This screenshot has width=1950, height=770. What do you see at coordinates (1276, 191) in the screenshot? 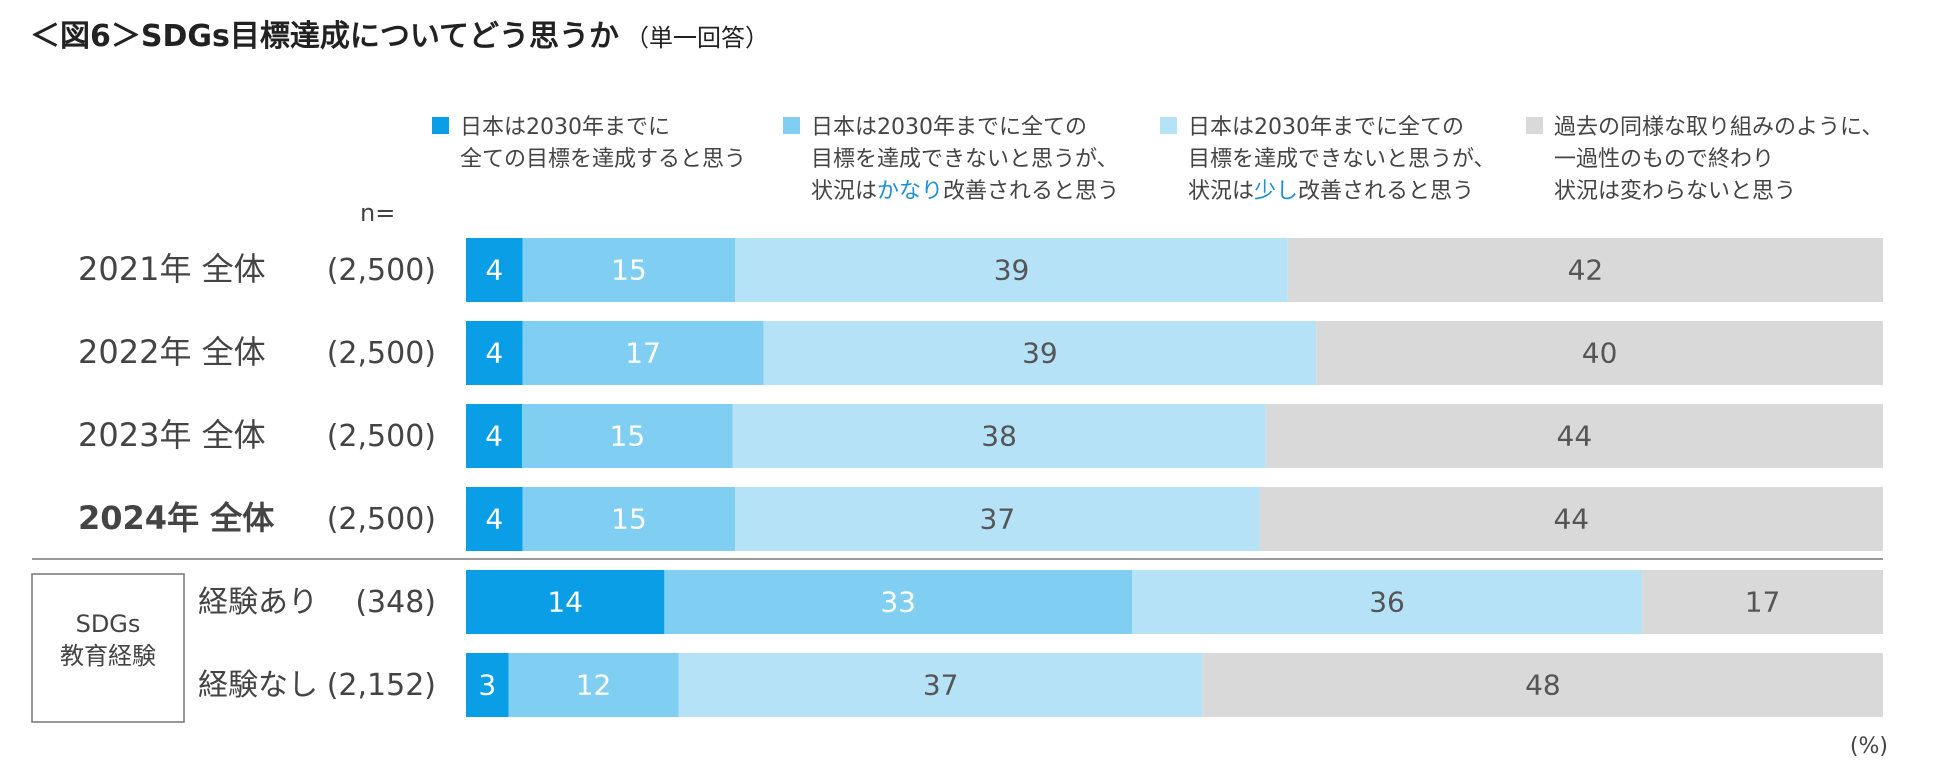
I see `legend-text-part: 少し` at bounding box center [1276, 191].